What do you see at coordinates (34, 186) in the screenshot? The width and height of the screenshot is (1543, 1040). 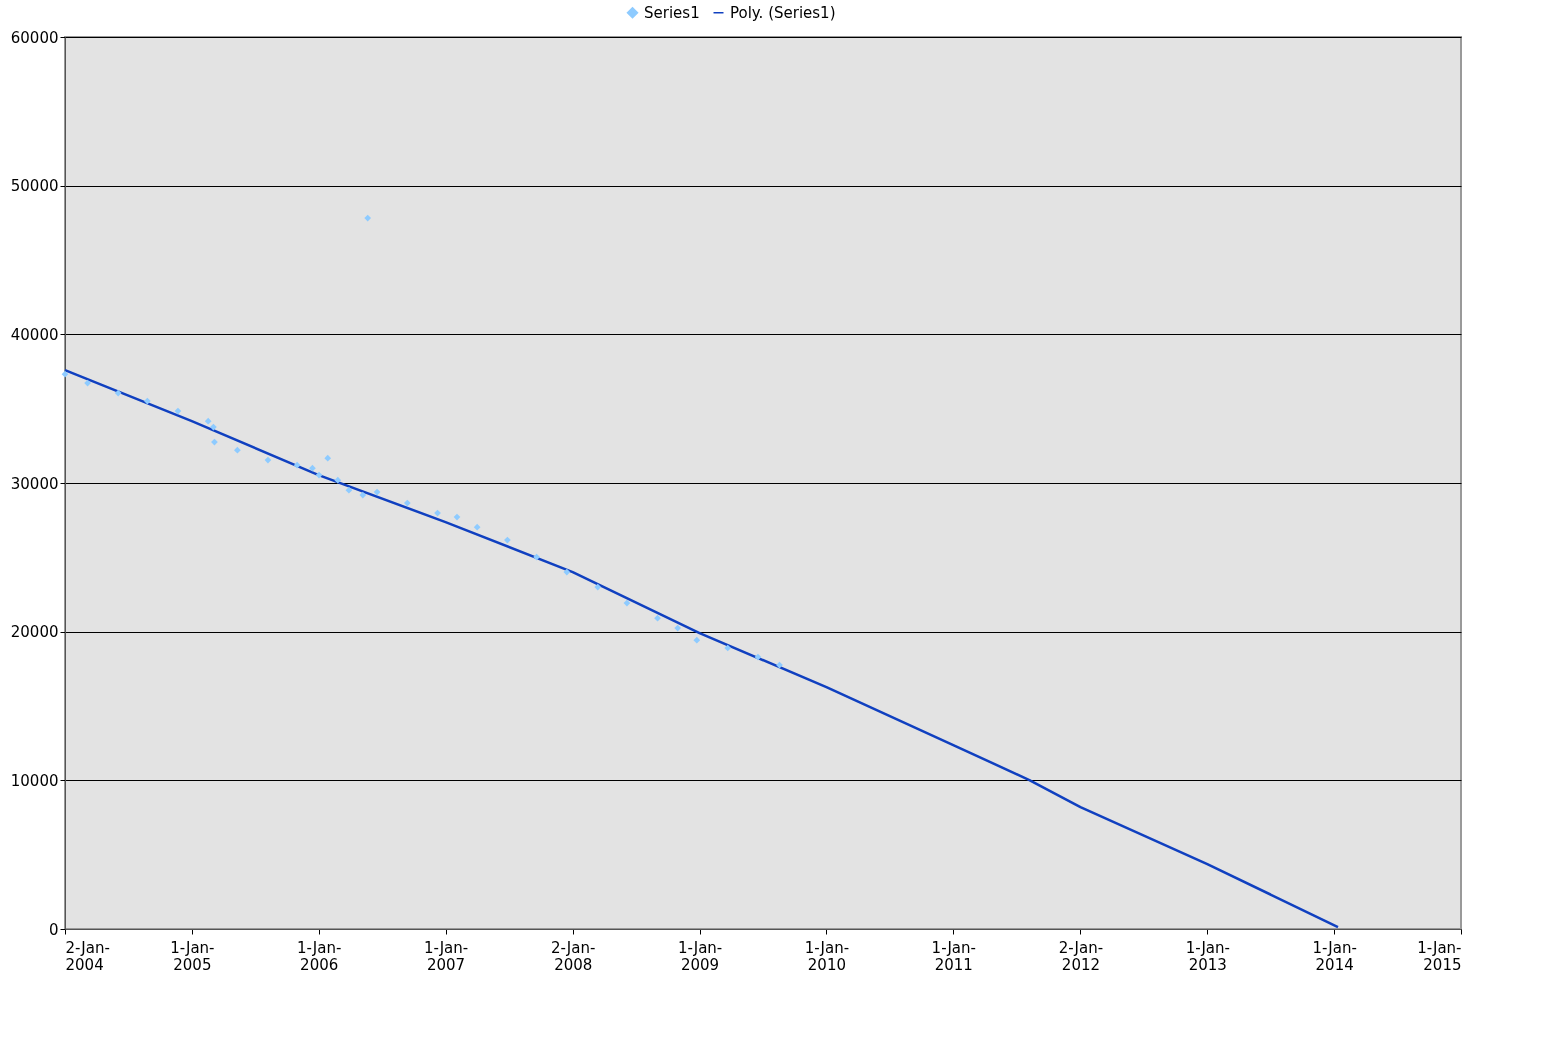 I see `y-tick-label: 50000` at bounding box center [34, 186].